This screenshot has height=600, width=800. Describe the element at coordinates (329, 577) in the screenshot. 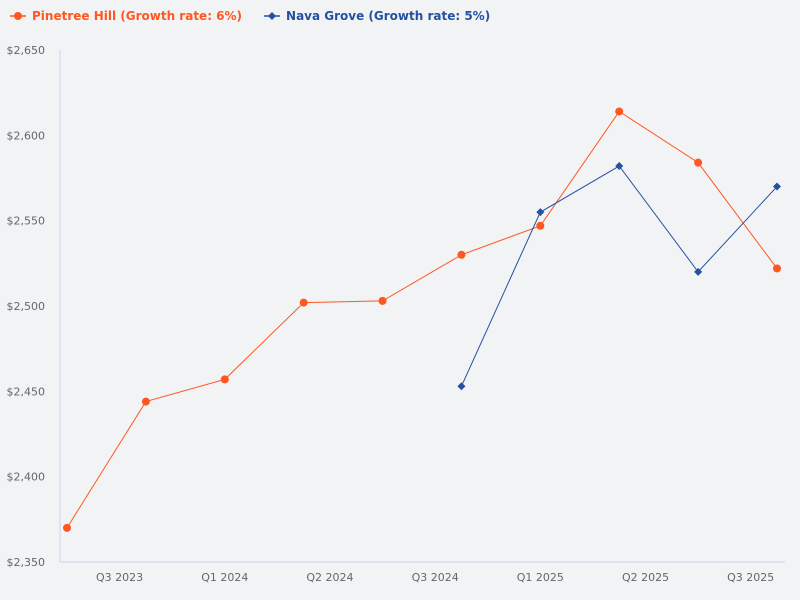

I see `x-tick-label: Q2 2024` at that location.